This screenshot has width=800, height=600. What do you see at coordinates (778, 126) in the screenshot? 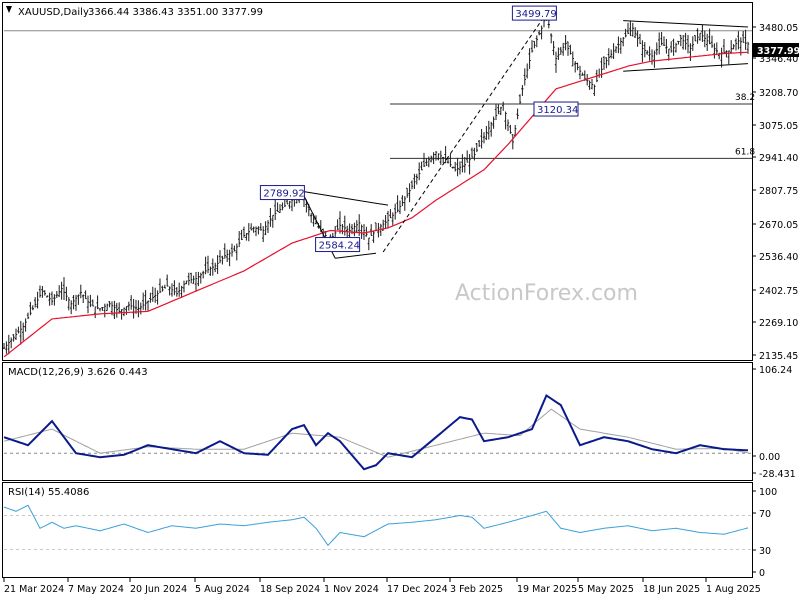
I see `price-tick-label: 3075.05` at bounding box center [778, 126].